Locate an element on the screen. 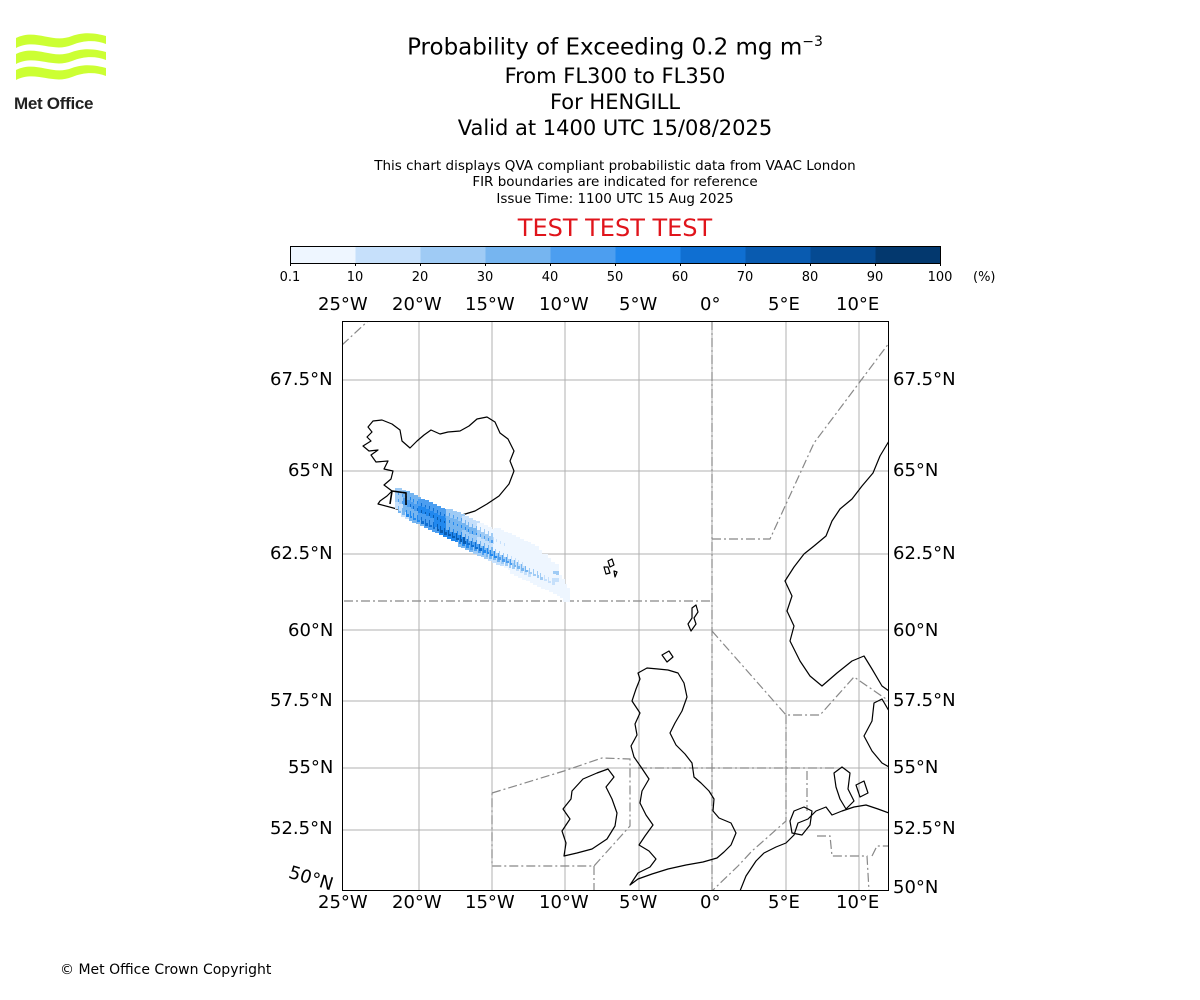 Image resolution: width=1200 pixels, height=1000 pixels. lat-label-right-67-5n: 67.5°N is located at coordinates (924, 379).